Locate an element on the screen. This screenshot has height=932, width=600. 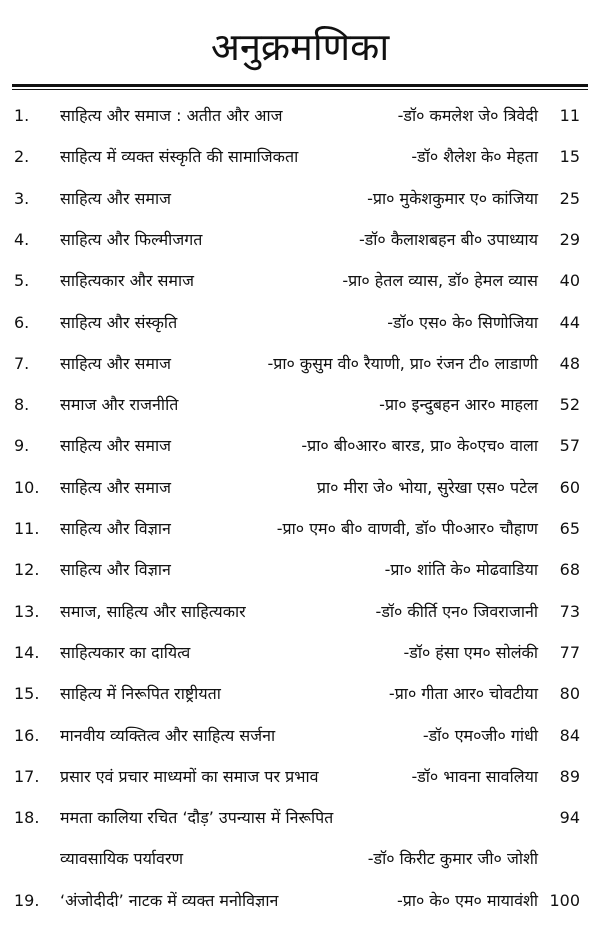
entry-title: साहित्य और संस्कृति is located at coordinates (119, 322).